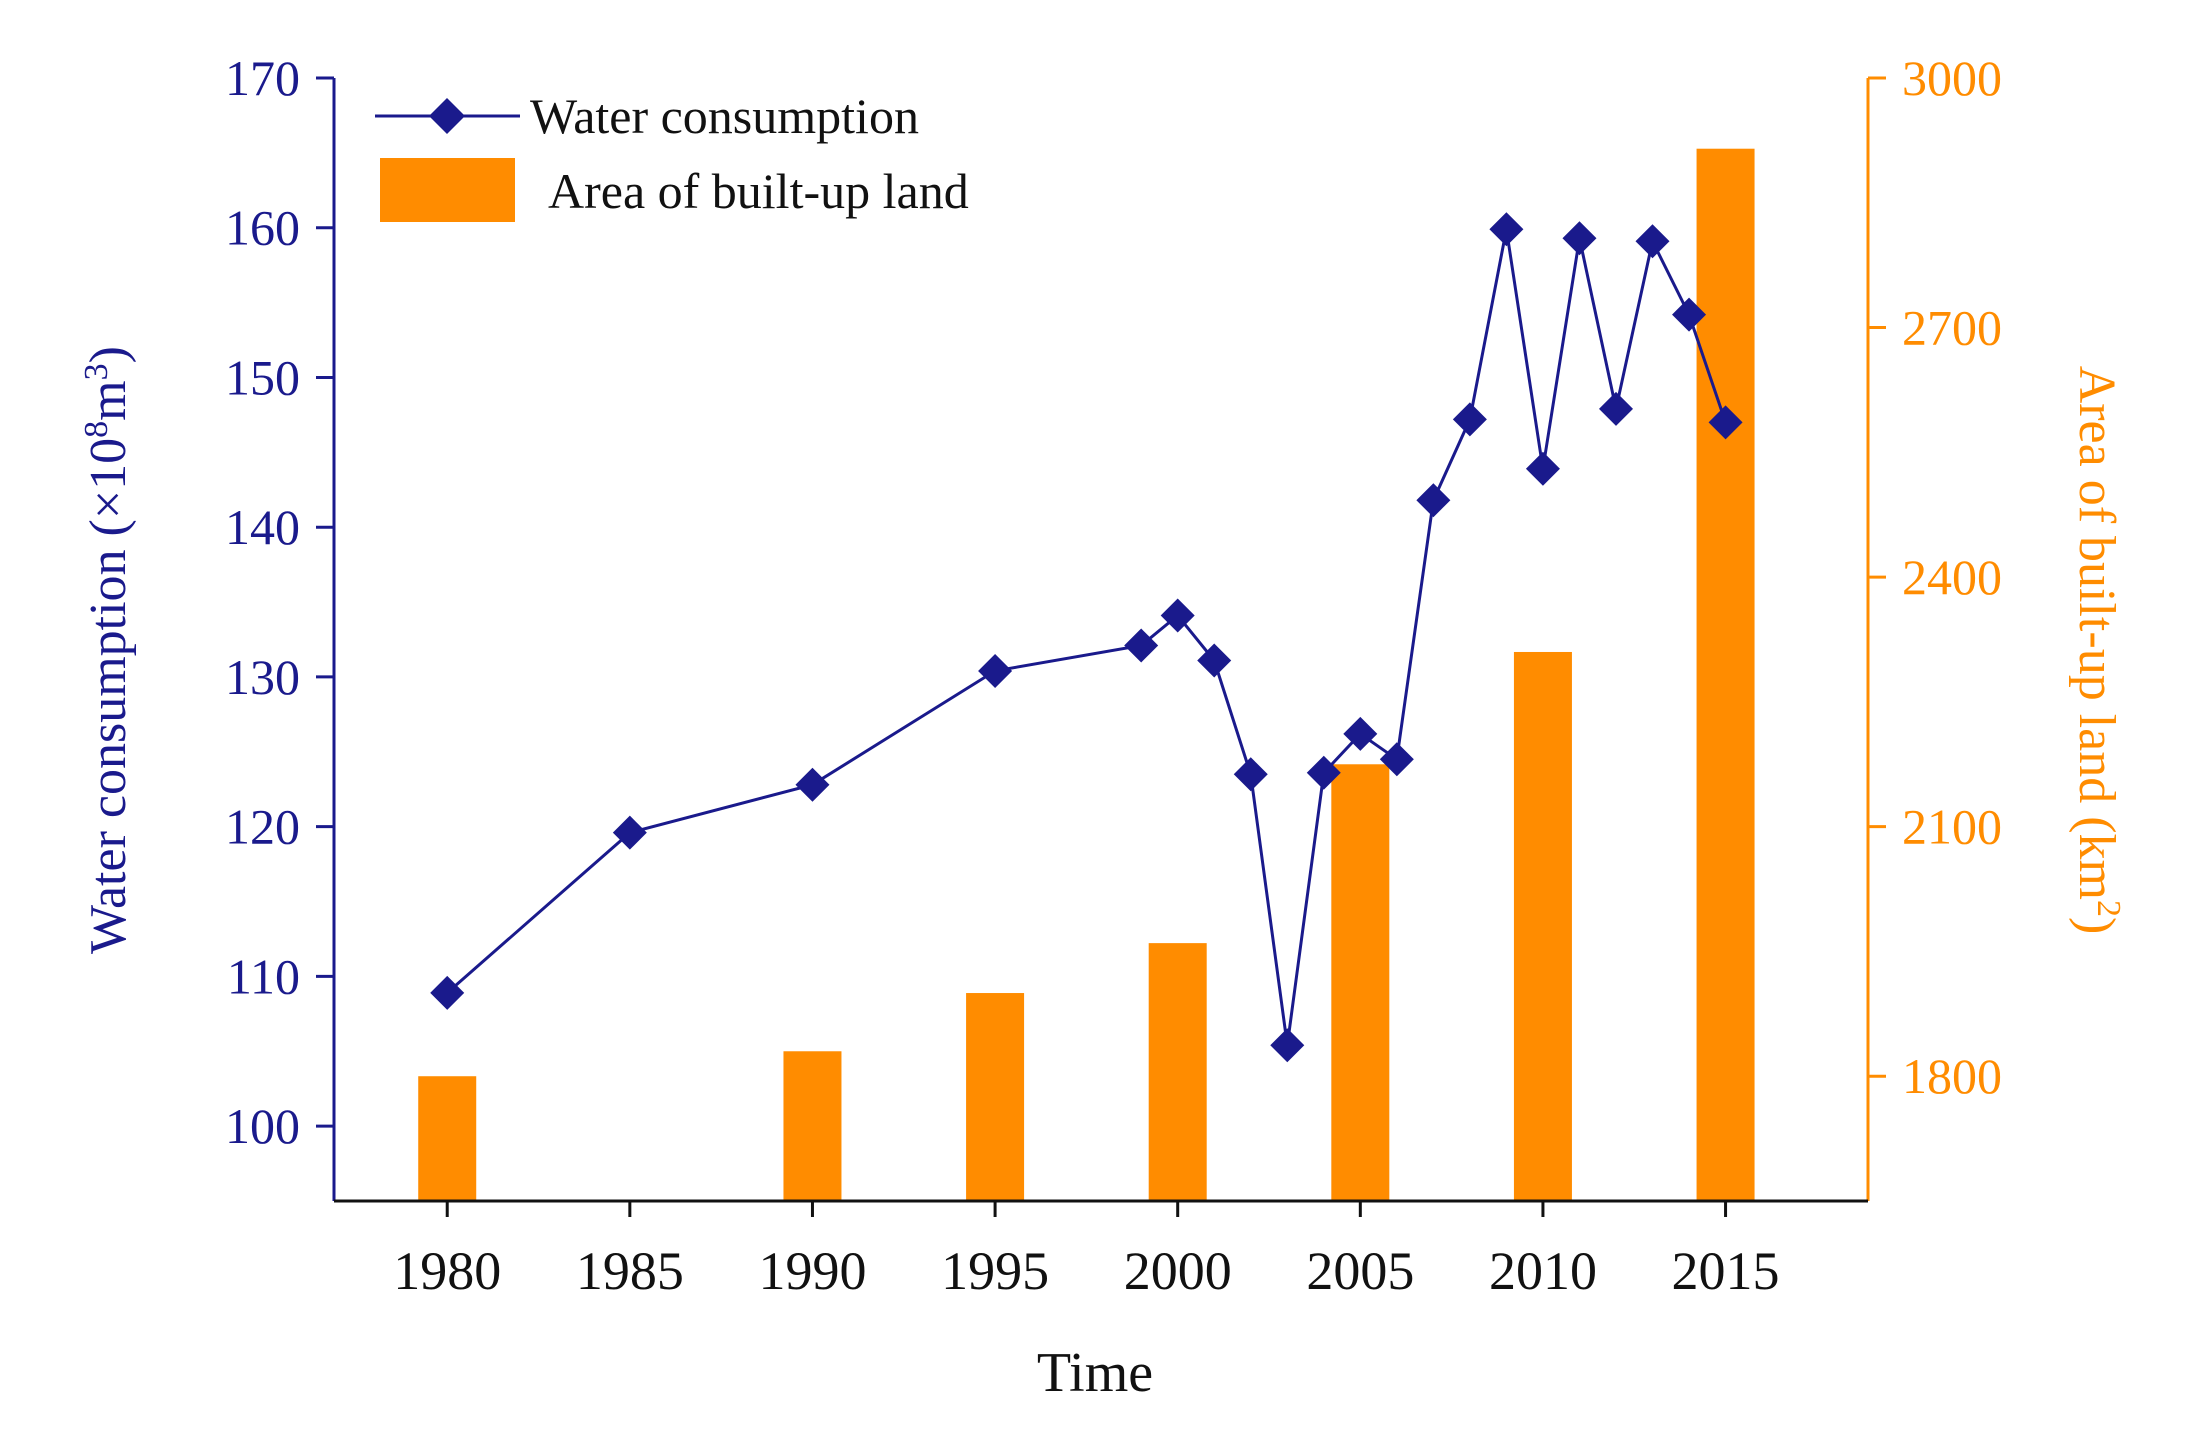 Image resolution: width=2188 pixels, height=1441 pixels. I want to click on right-tick-label: 2400, so click(1952, 577).